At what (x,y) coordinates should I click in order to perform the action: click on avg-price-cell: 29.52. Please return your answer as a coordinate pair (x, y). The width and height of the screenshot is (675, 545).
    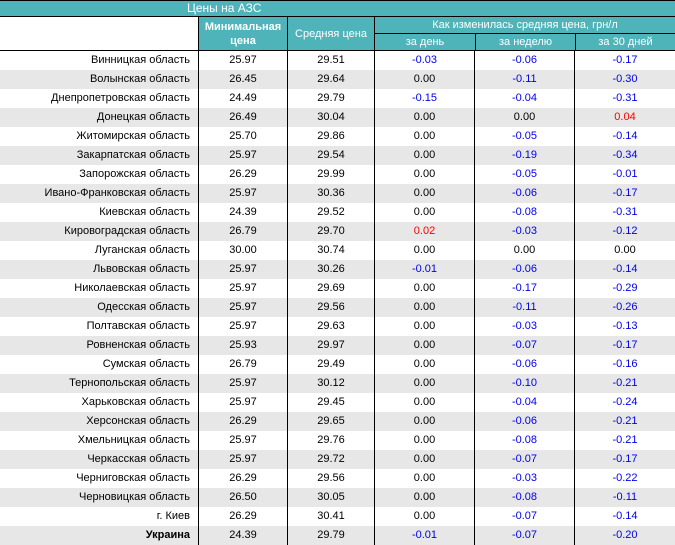
    Looking at the image, I should click on (331, 212).